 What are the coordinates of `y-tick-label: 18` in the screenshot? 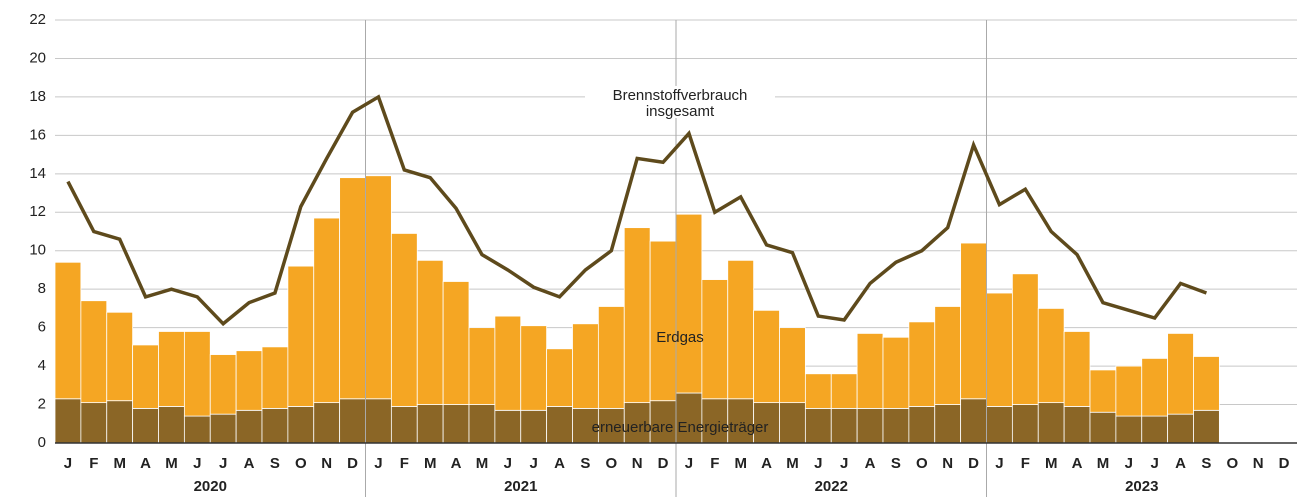 It's located at (37, 96).